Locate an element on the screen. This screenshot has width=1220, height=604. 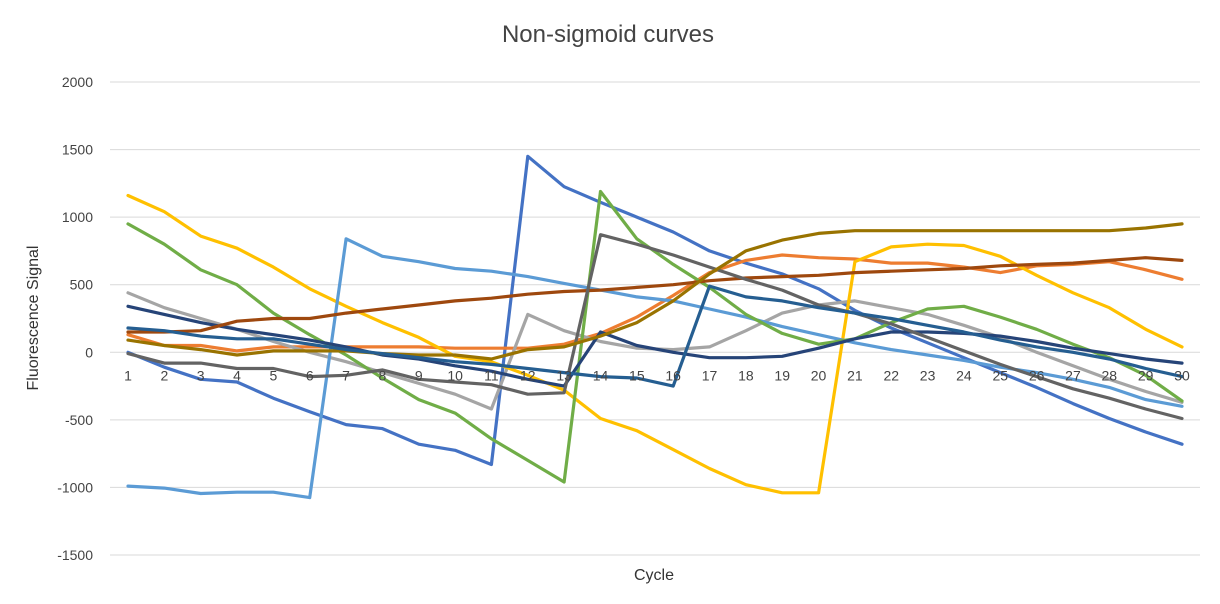
y-tick-label: -1500 is located at coordinates (75, 555).